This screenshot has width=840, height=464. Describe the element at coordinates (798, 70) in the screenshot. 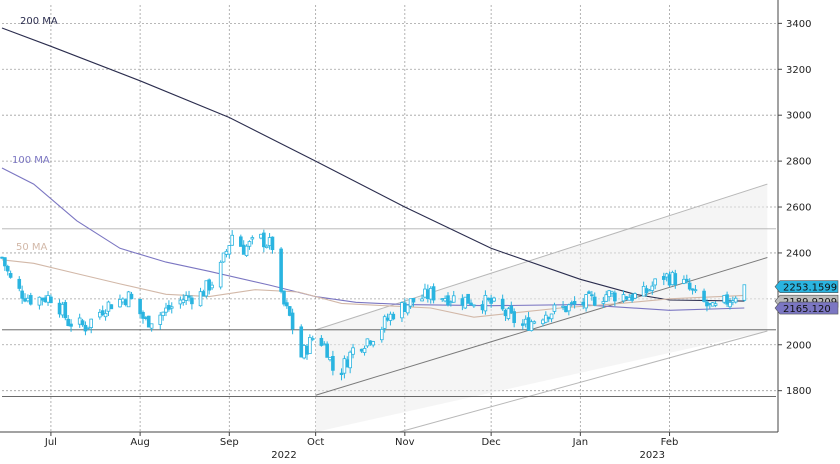

I see `y-tick-label: 3200` at that location.